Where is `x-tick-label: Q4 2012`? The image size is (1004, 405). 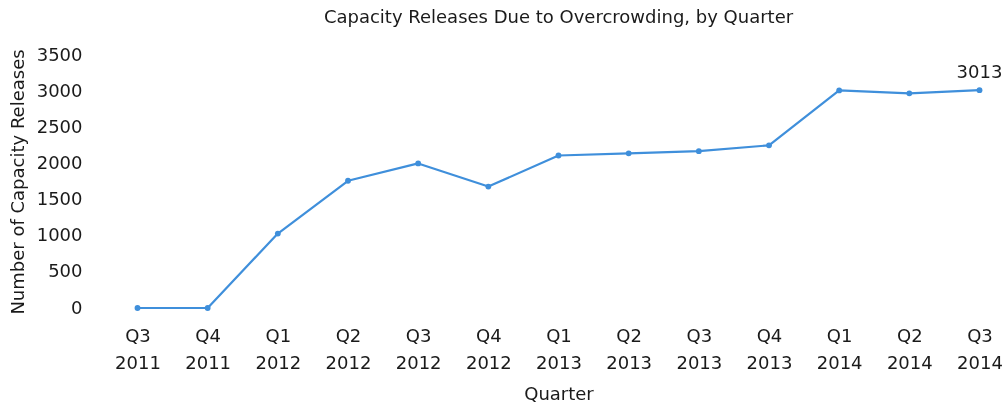 x-tick-label: Q4 2012 is located at coordinates (488, 348).